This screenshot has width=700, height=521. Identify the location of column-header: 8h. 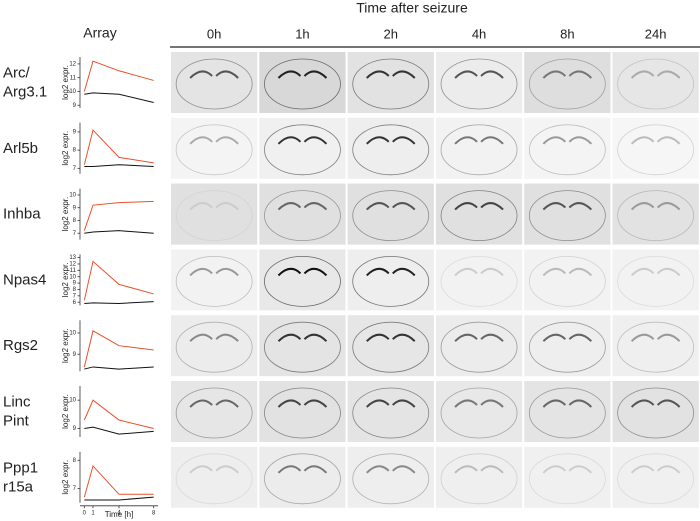
(567, 33).